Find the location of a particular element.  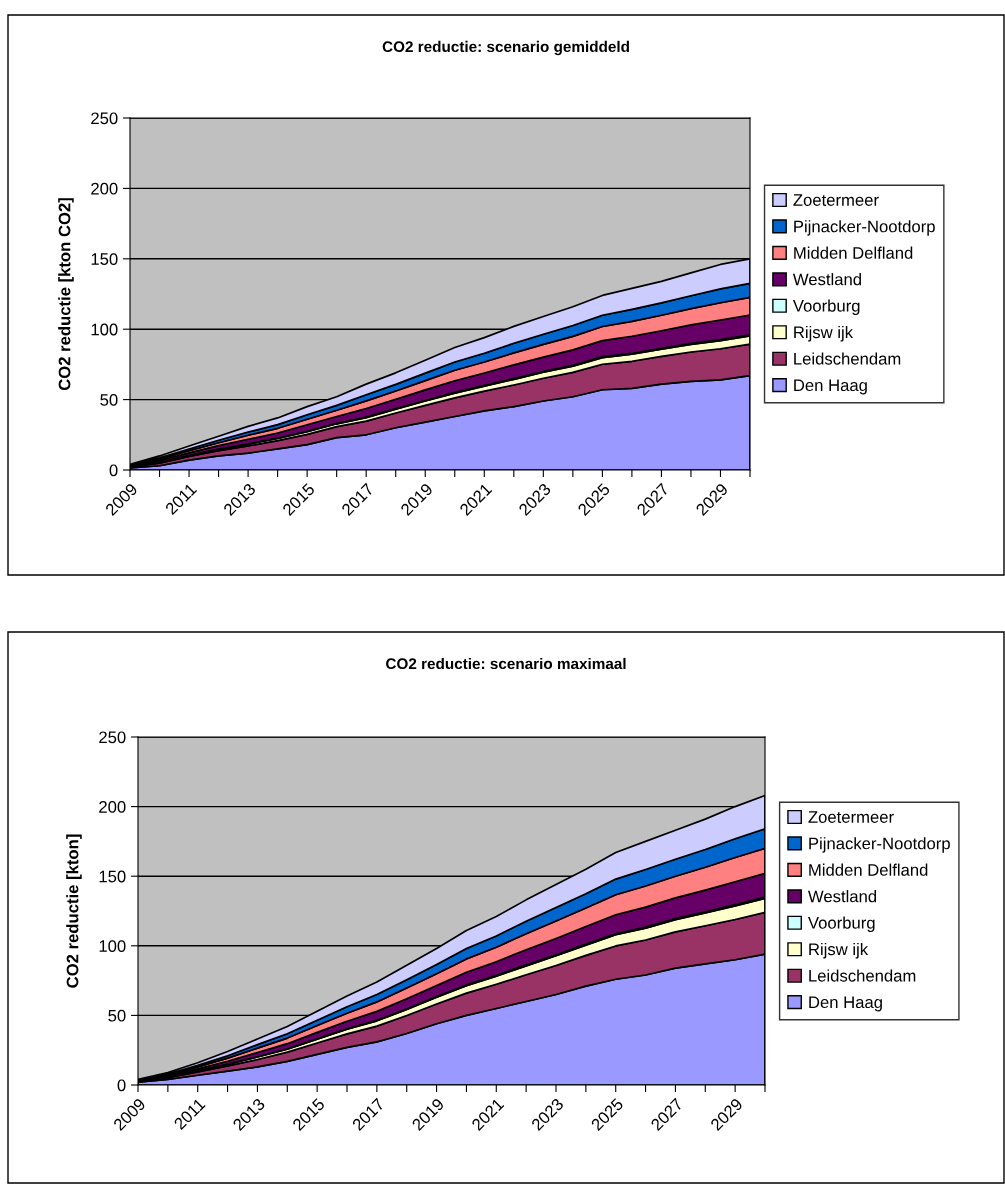

chart-title: CO2 reductie: scenario maximaal is located at coordinates (506, 663).